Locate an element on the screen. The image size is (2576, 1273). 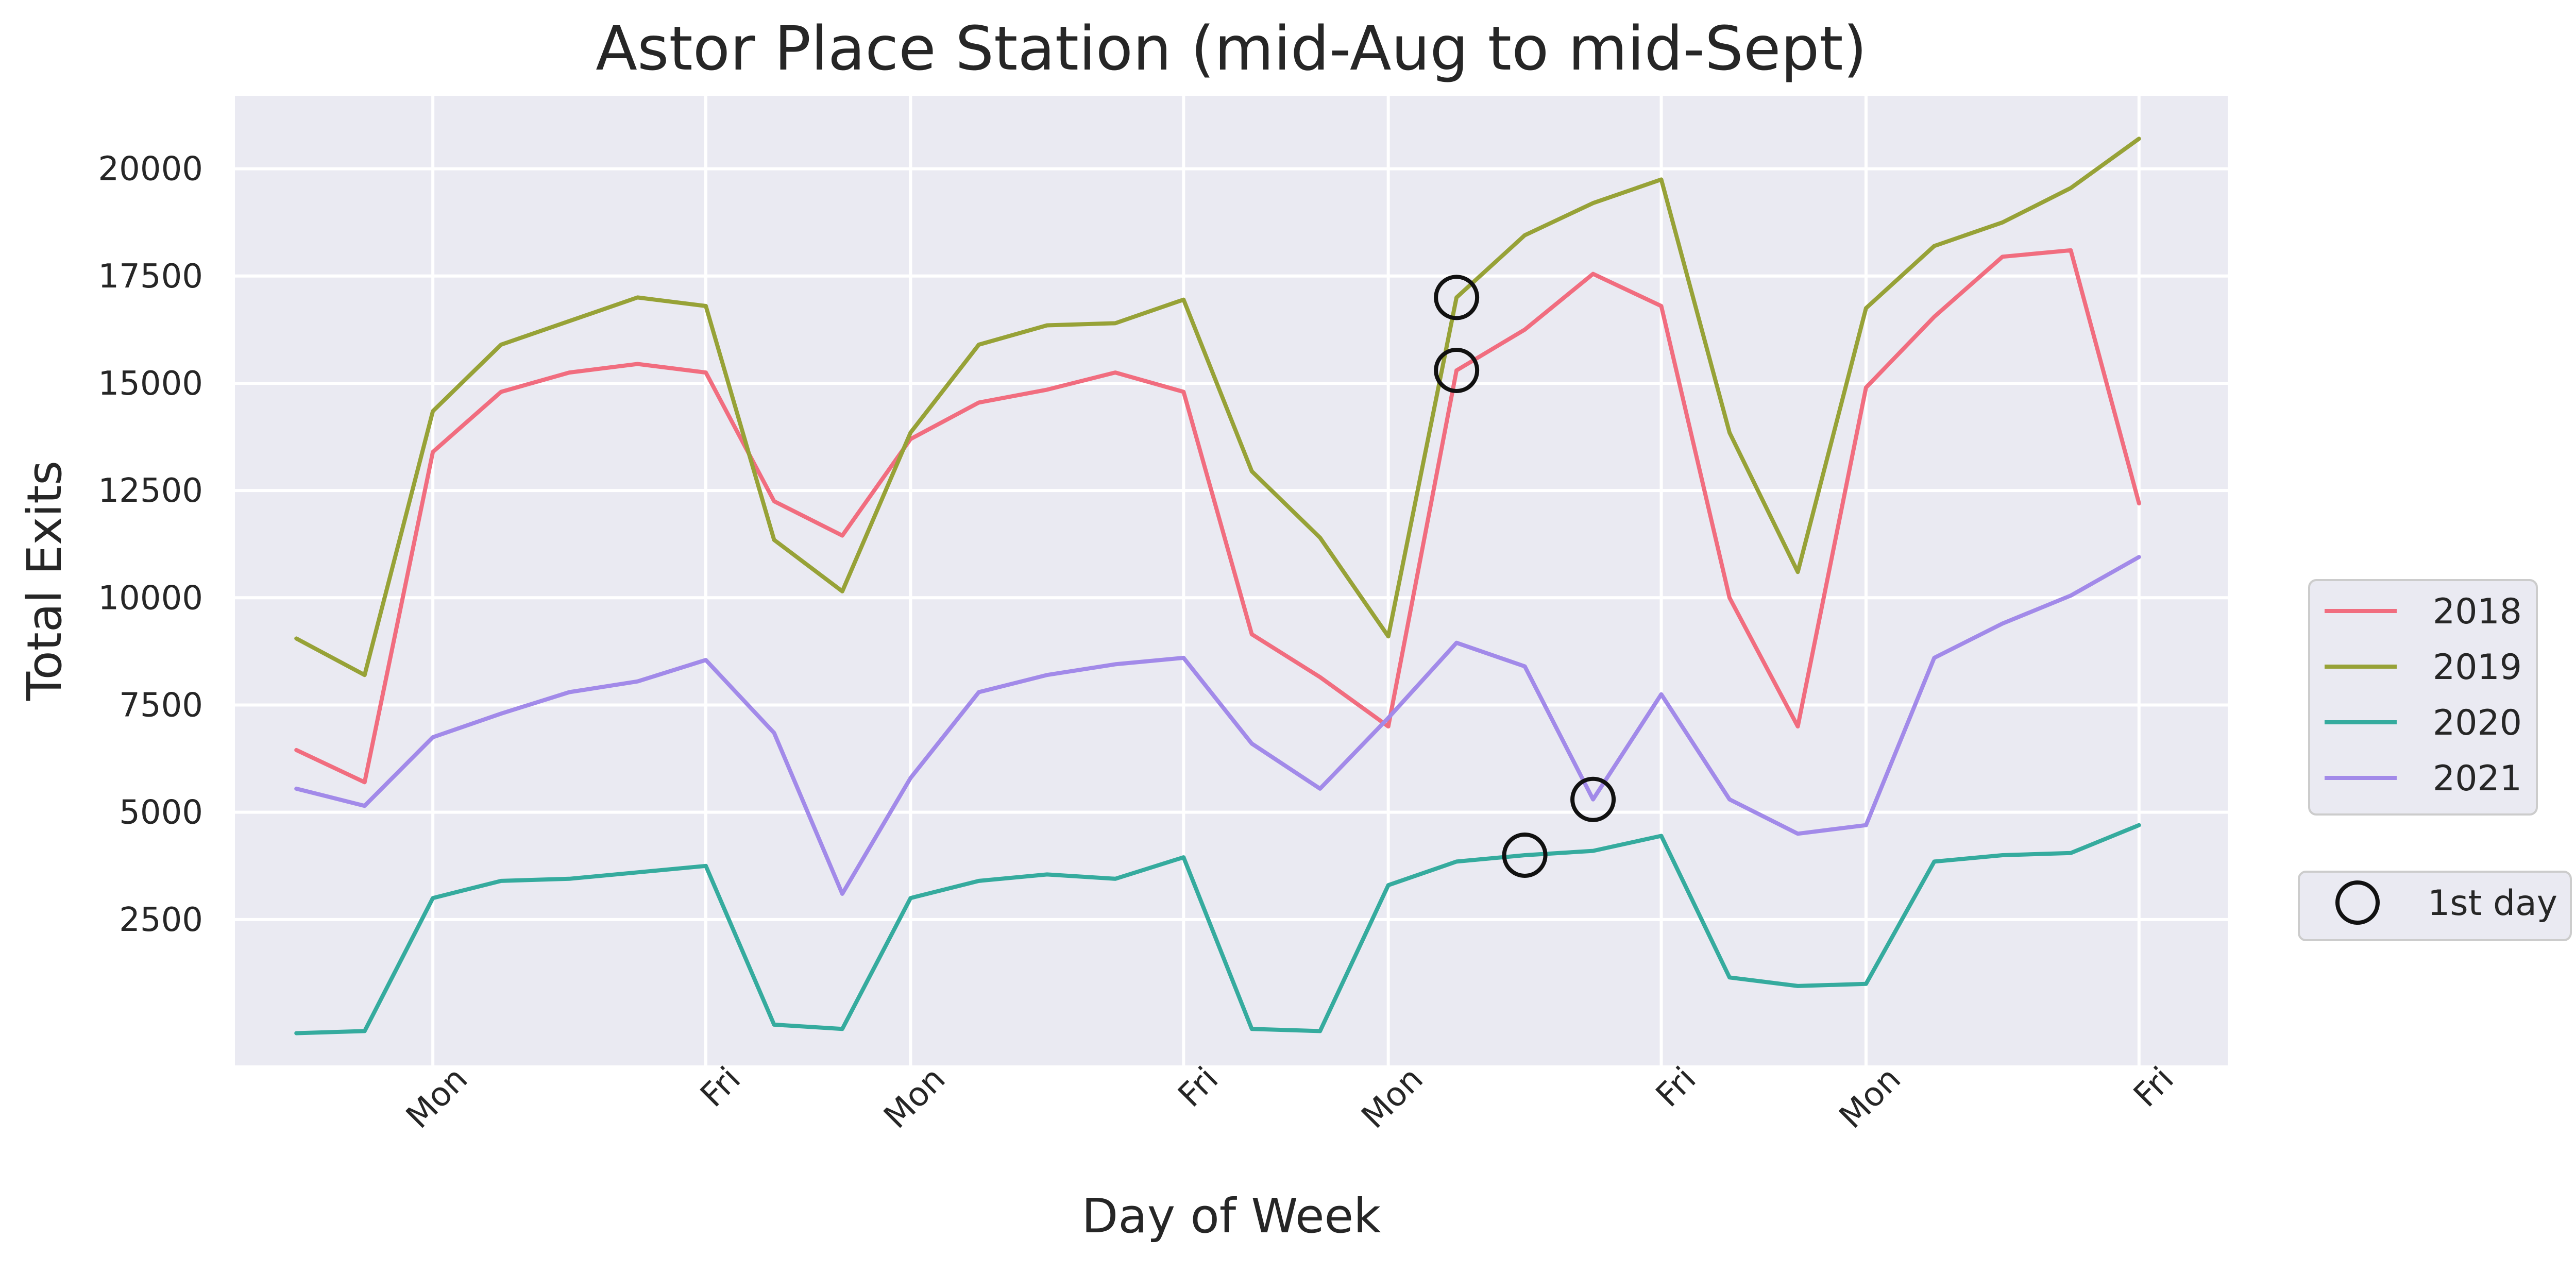
series-legend-box is located at coordinates (2423, 698).